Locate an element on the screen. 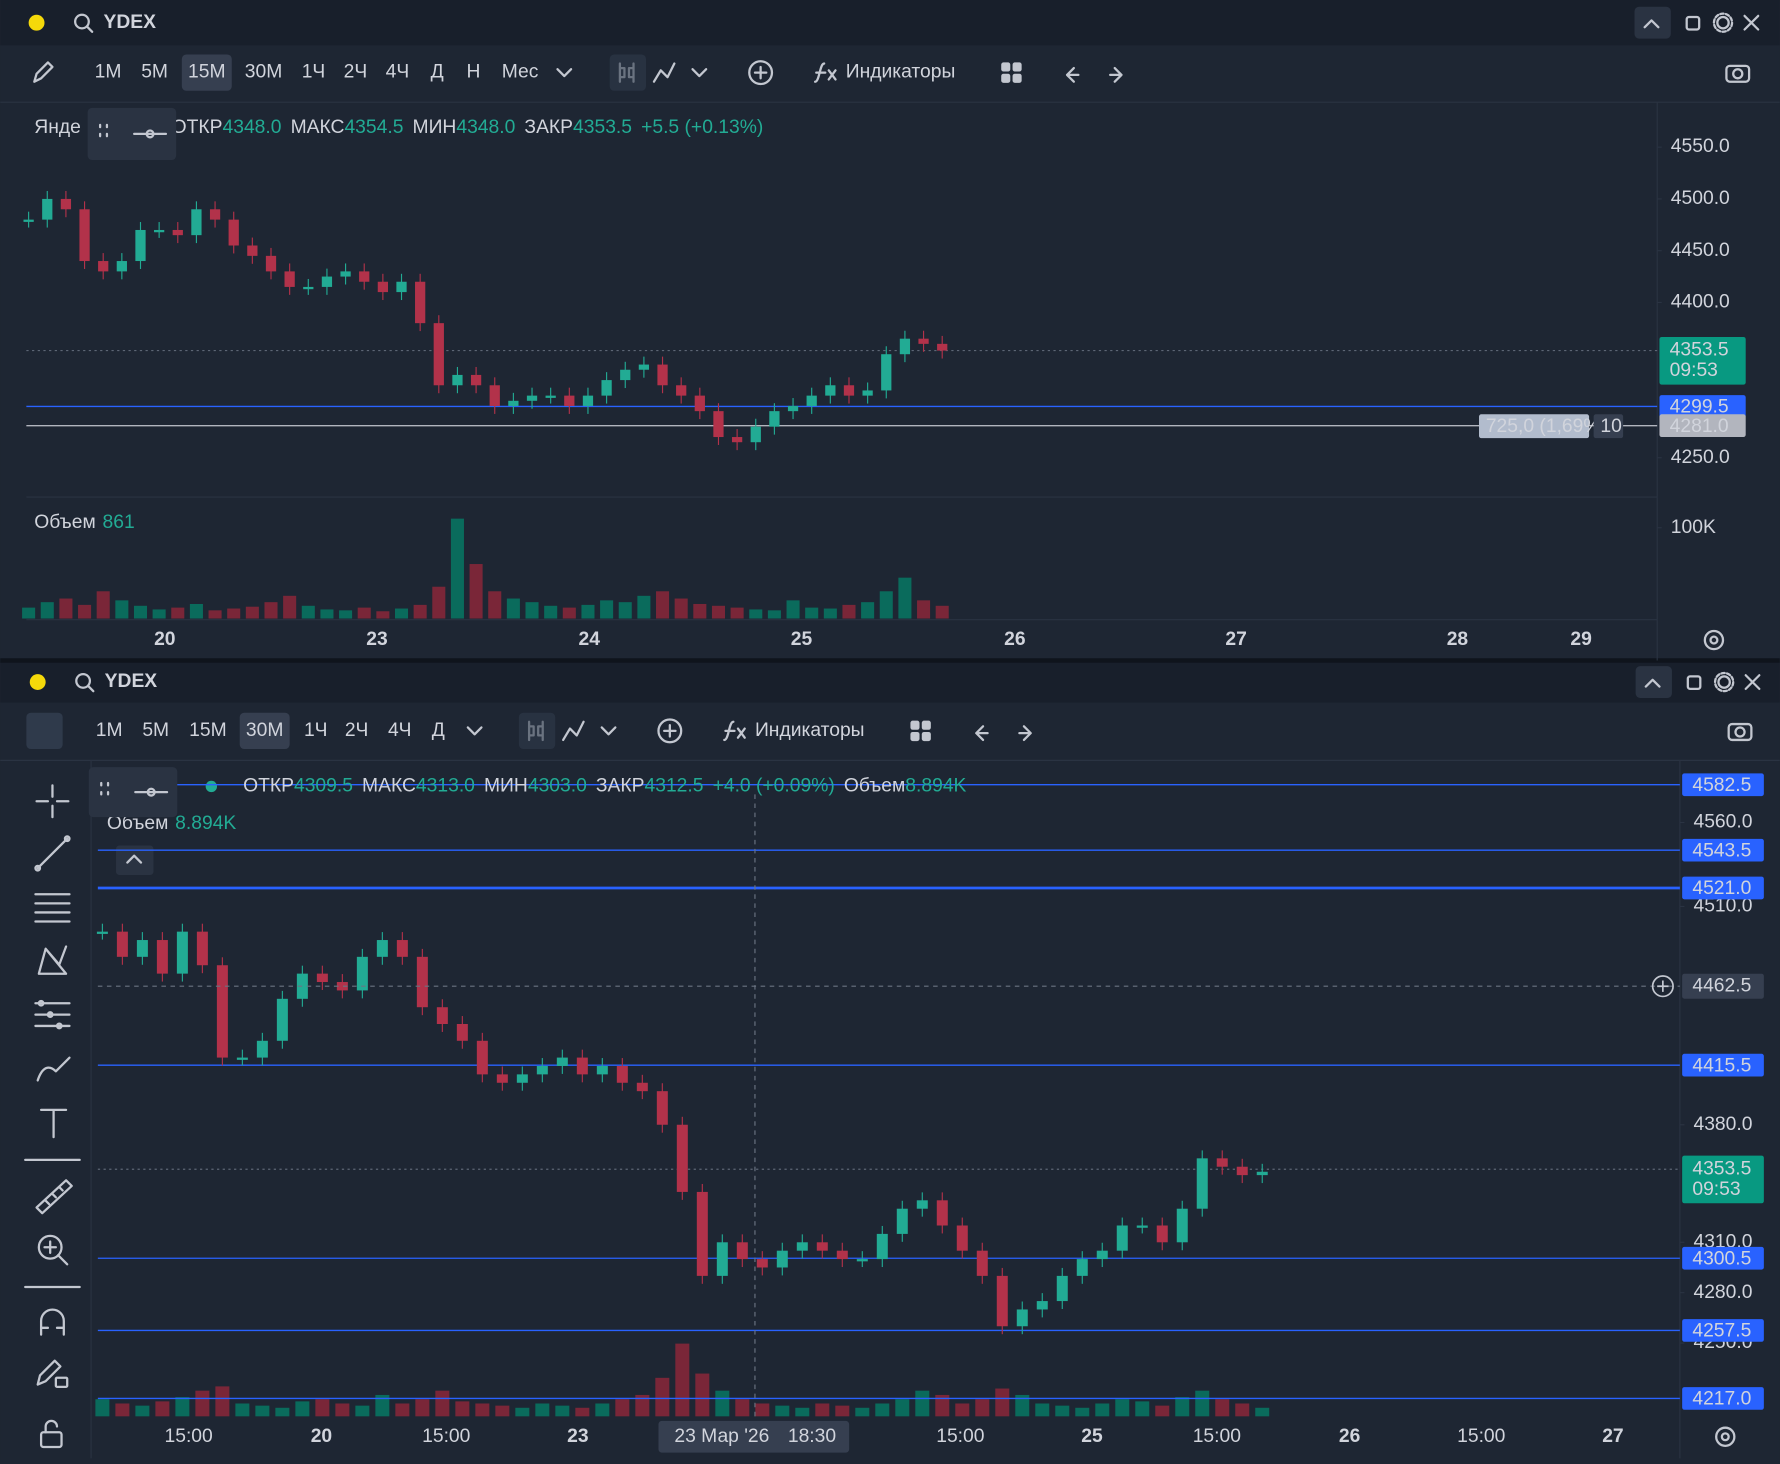 The height and width of the screenshot is (1464, 1780). volume-tick-label: 100K is located at coordinates (1693, 527).